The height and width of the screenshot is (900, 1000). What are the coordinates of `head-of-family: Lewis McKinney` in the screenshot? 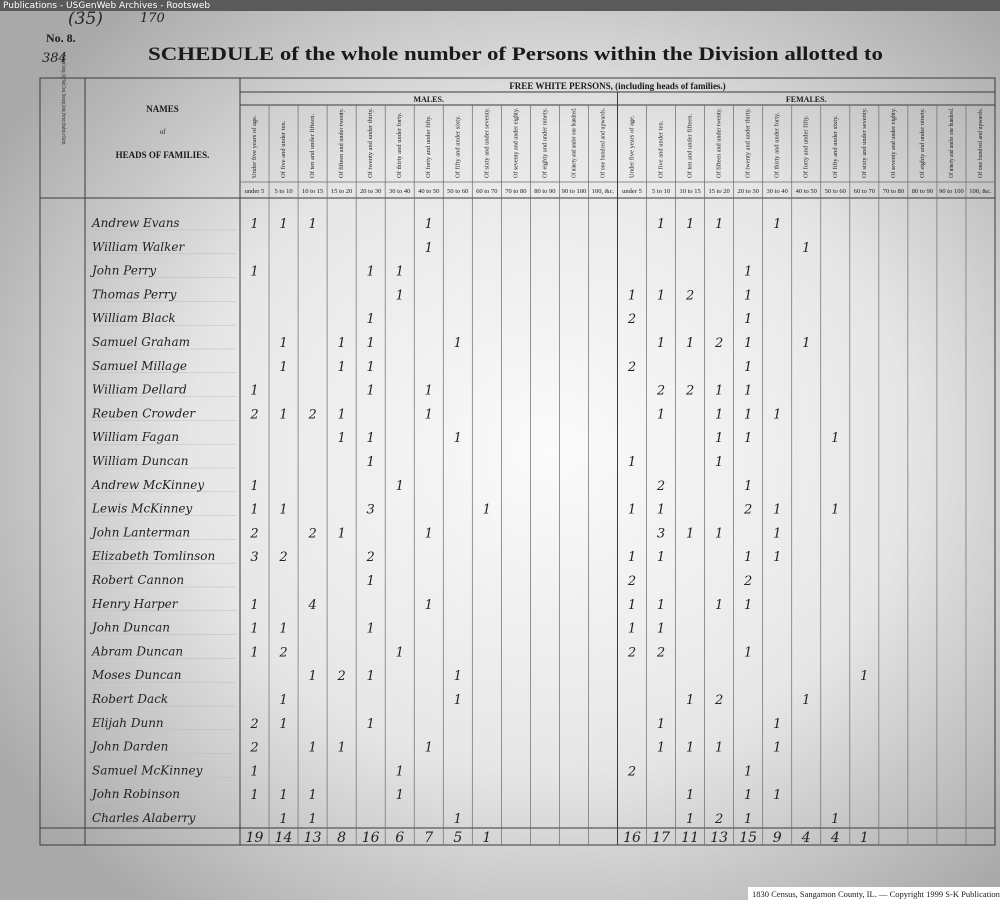 It's located at (142, 509).